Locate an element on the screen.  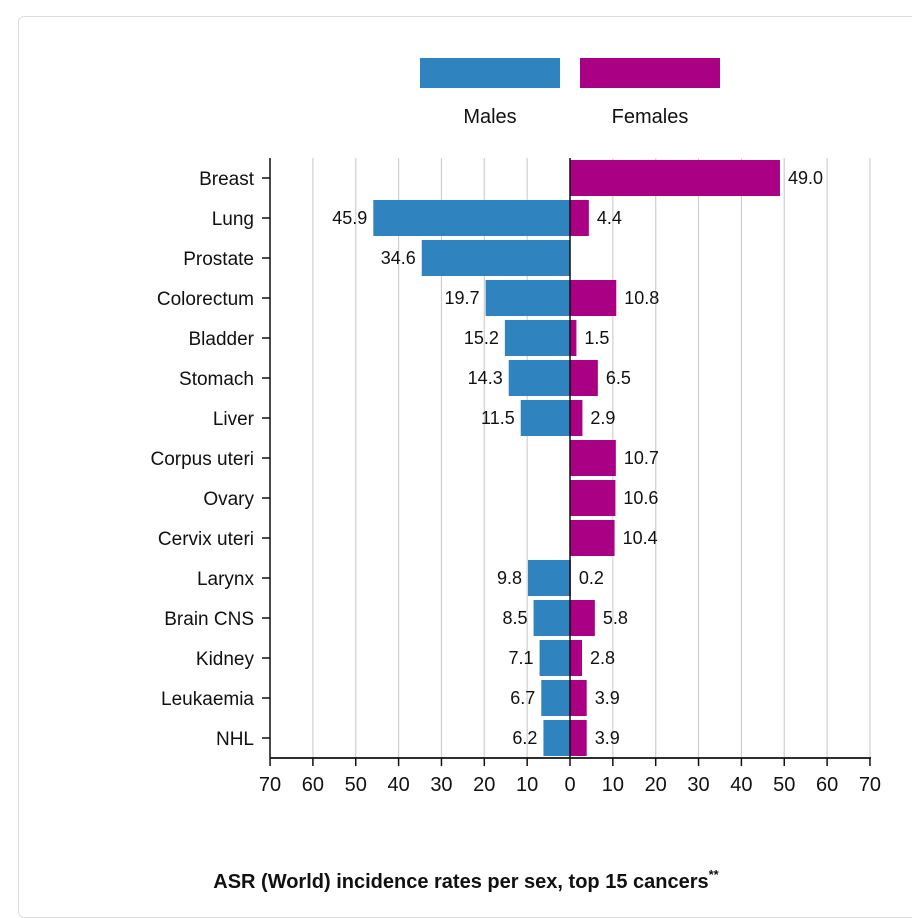
value-label-females-corpus-uteri: 10.7 is located at coordinates (641, 458).